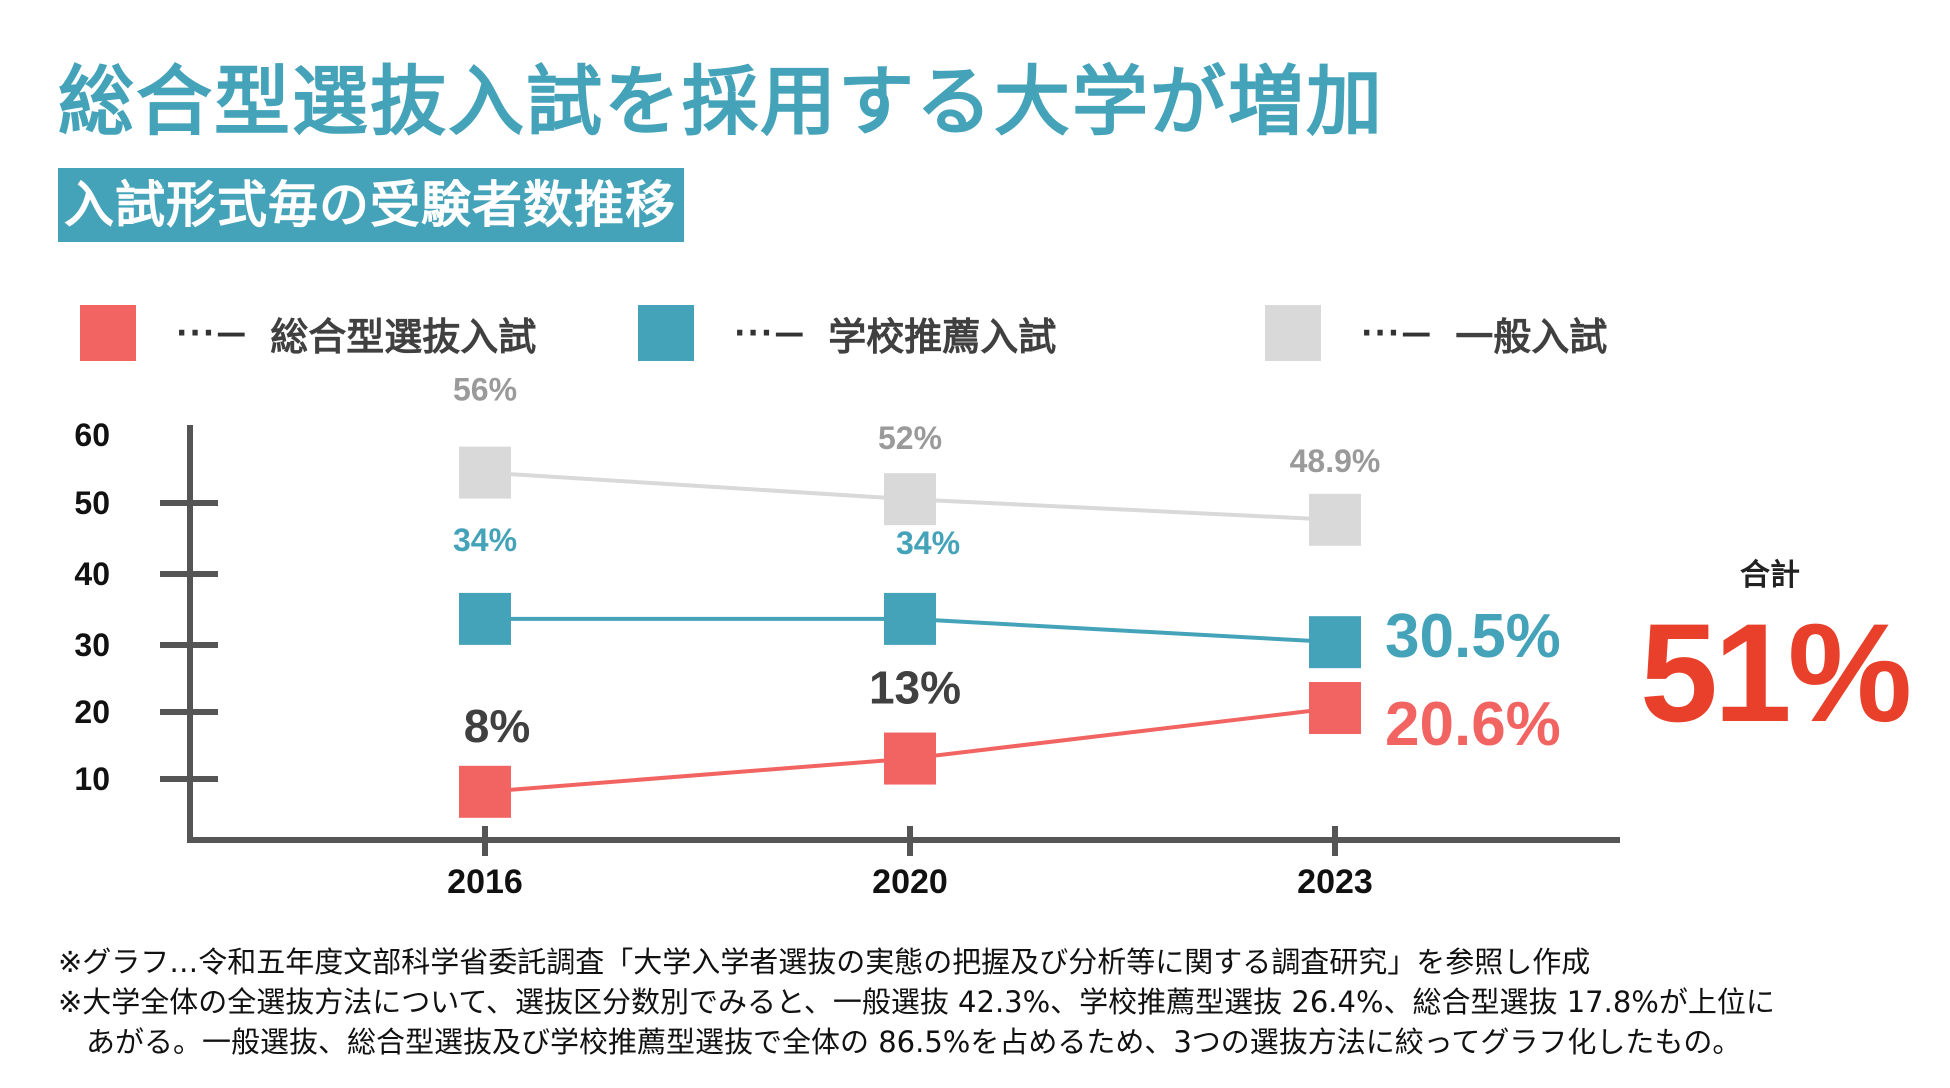  I want to click on legend-item-ippan: ···— 一般入試, so click(1436, 333).